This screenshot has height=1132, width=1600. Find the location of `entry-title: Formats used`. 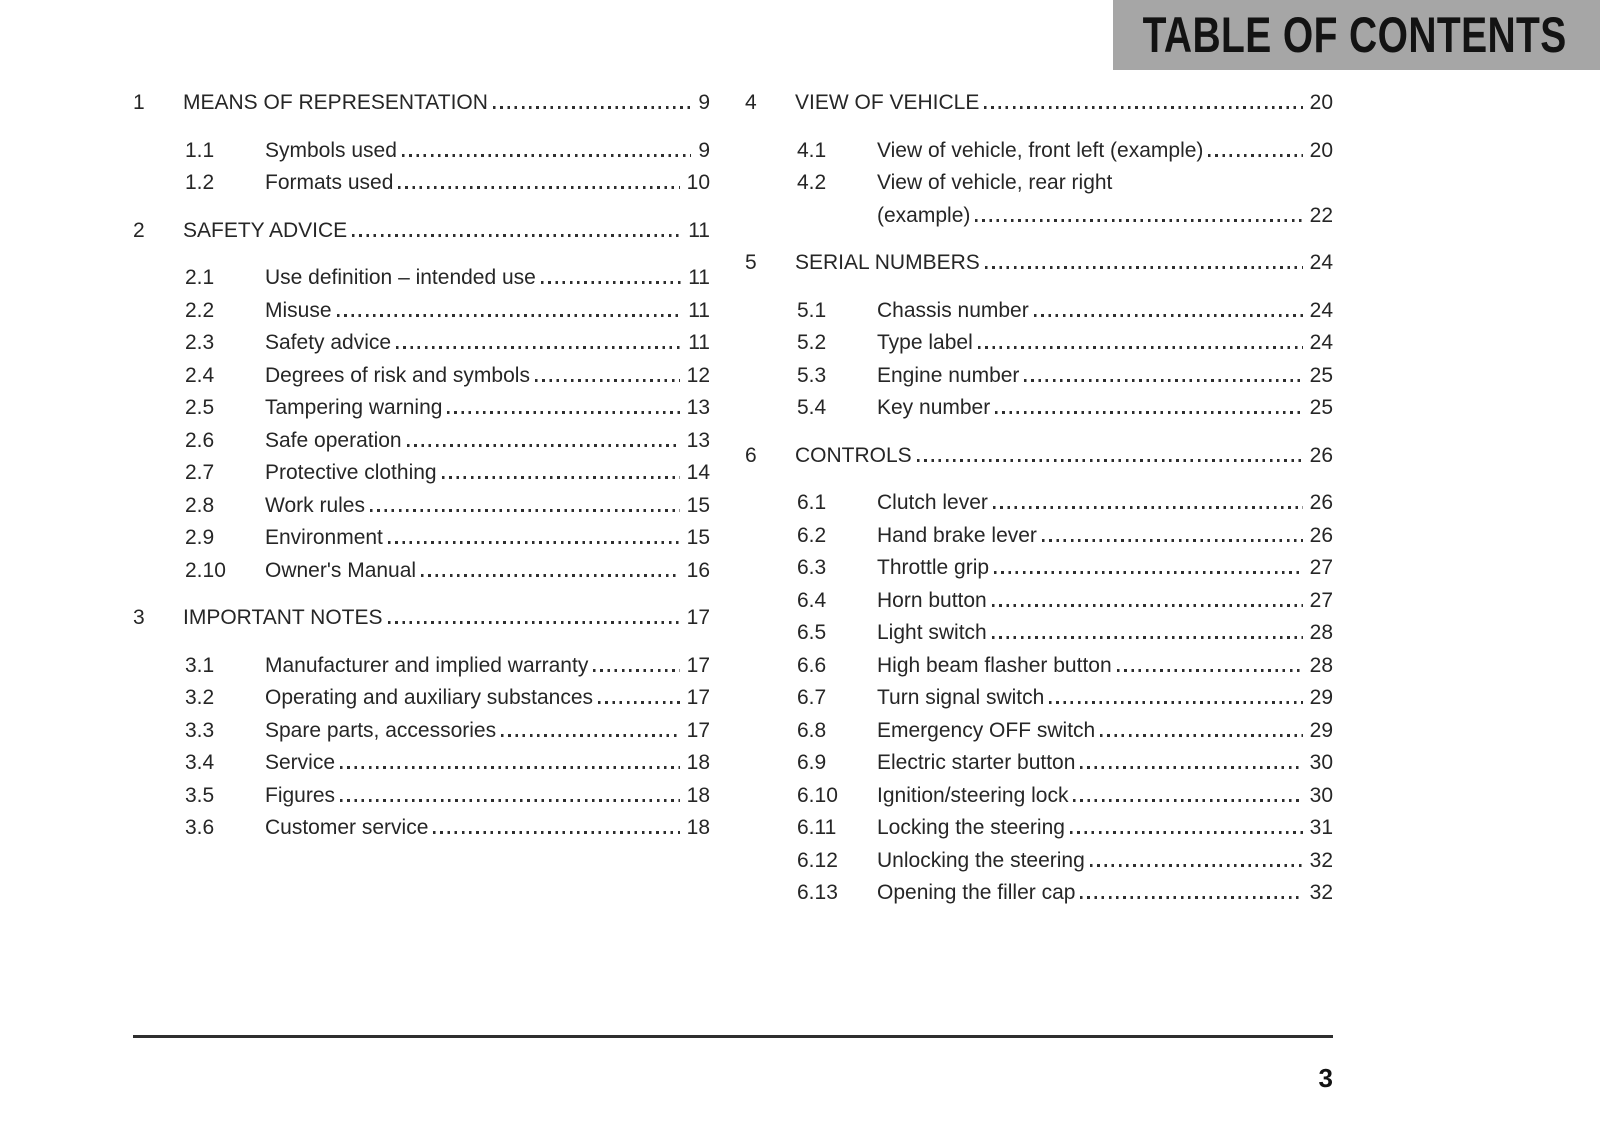

entry-title: Formats used is located at coordinates (329, 182).